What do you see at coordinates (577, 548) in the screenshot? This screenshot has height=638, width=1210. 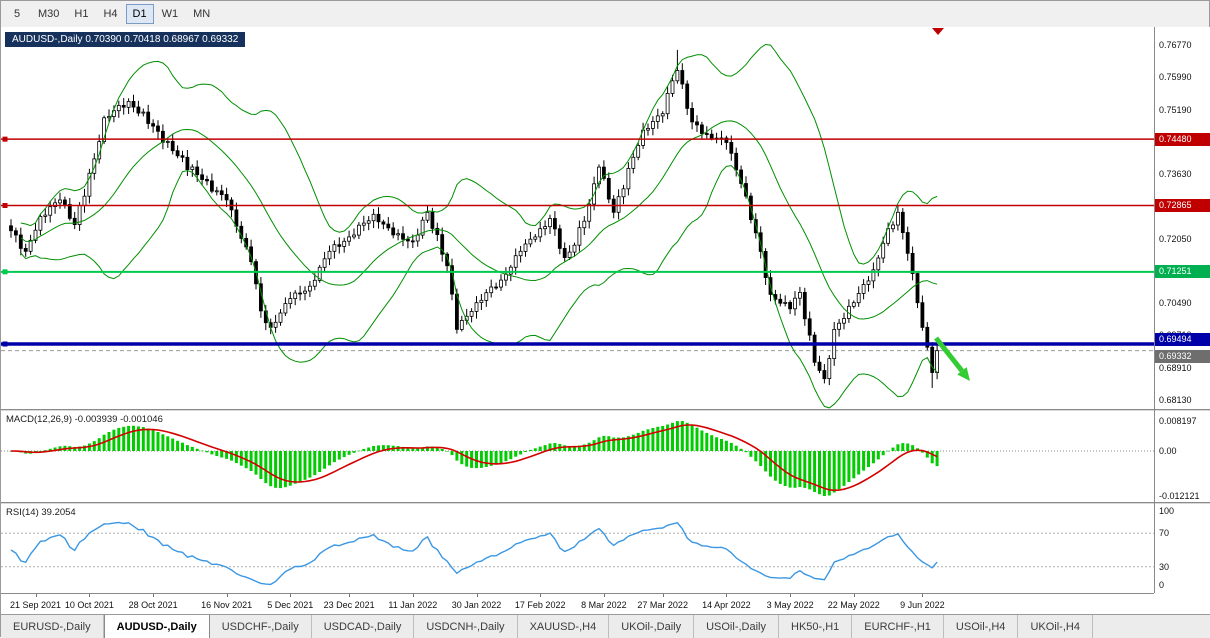 I see `rsi-panel-canvas` at bounding box center [577, 548].